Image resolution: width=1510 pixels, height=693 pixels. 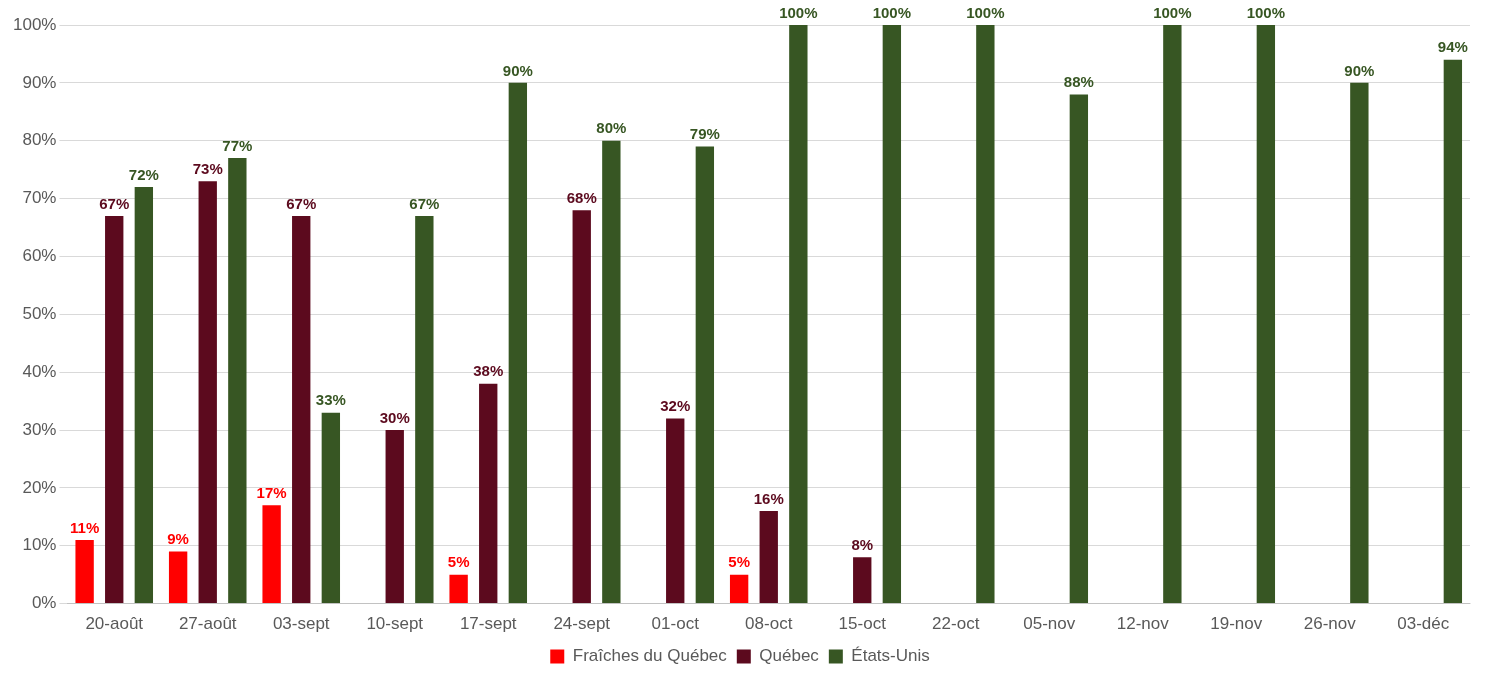 What do you see at coordinates (1049, 624) in the screenshot?
I see `x-tick-label: 05-nov` at bounding box center [1049, 624].